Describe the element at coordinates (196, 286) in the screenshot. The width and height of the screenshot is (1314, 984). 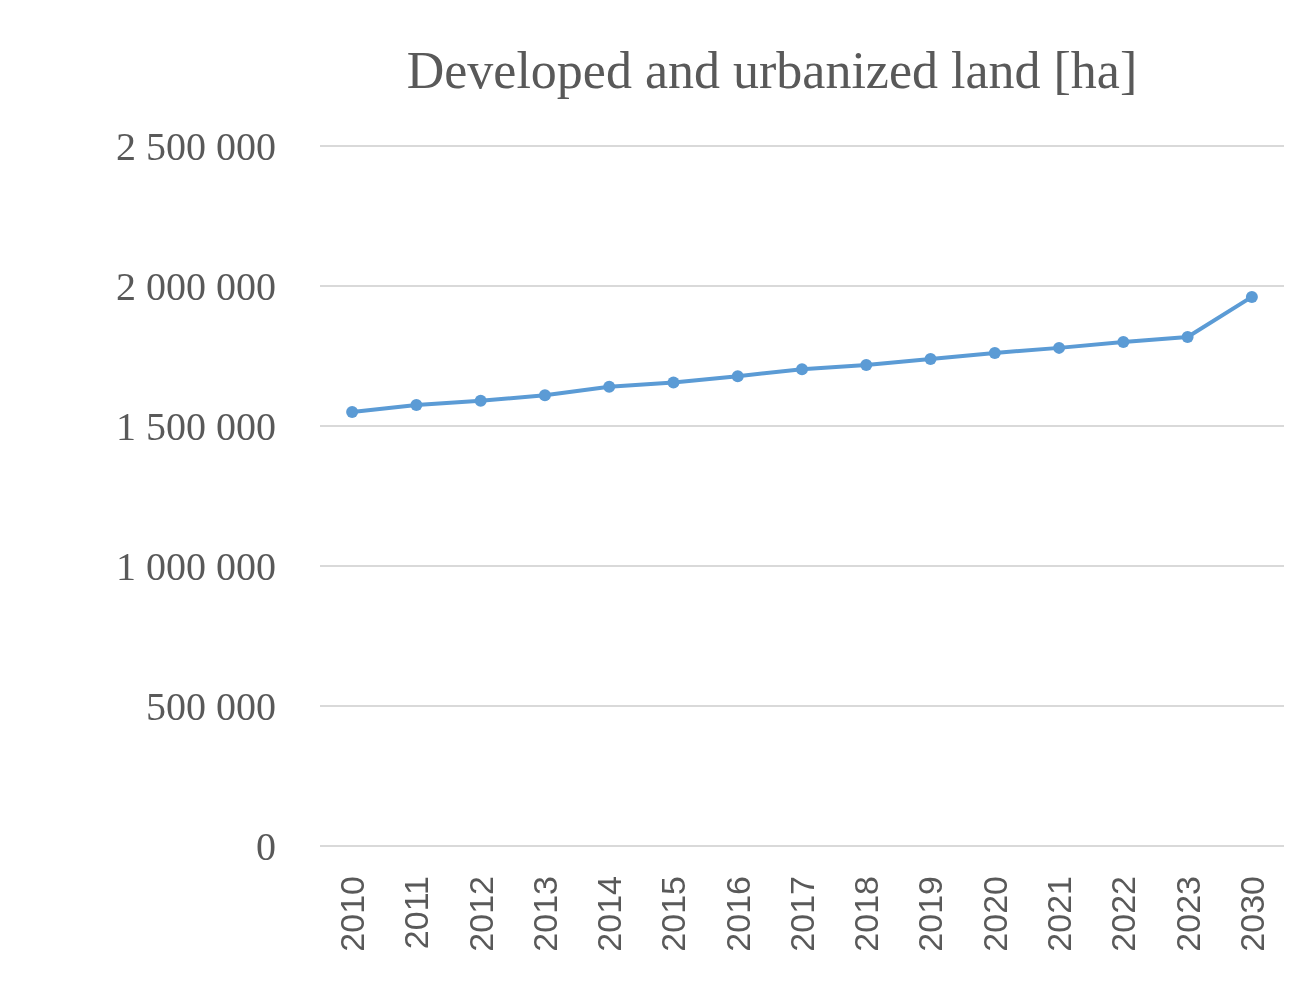
I see `y-tick-label: 2 000 000` at that location.